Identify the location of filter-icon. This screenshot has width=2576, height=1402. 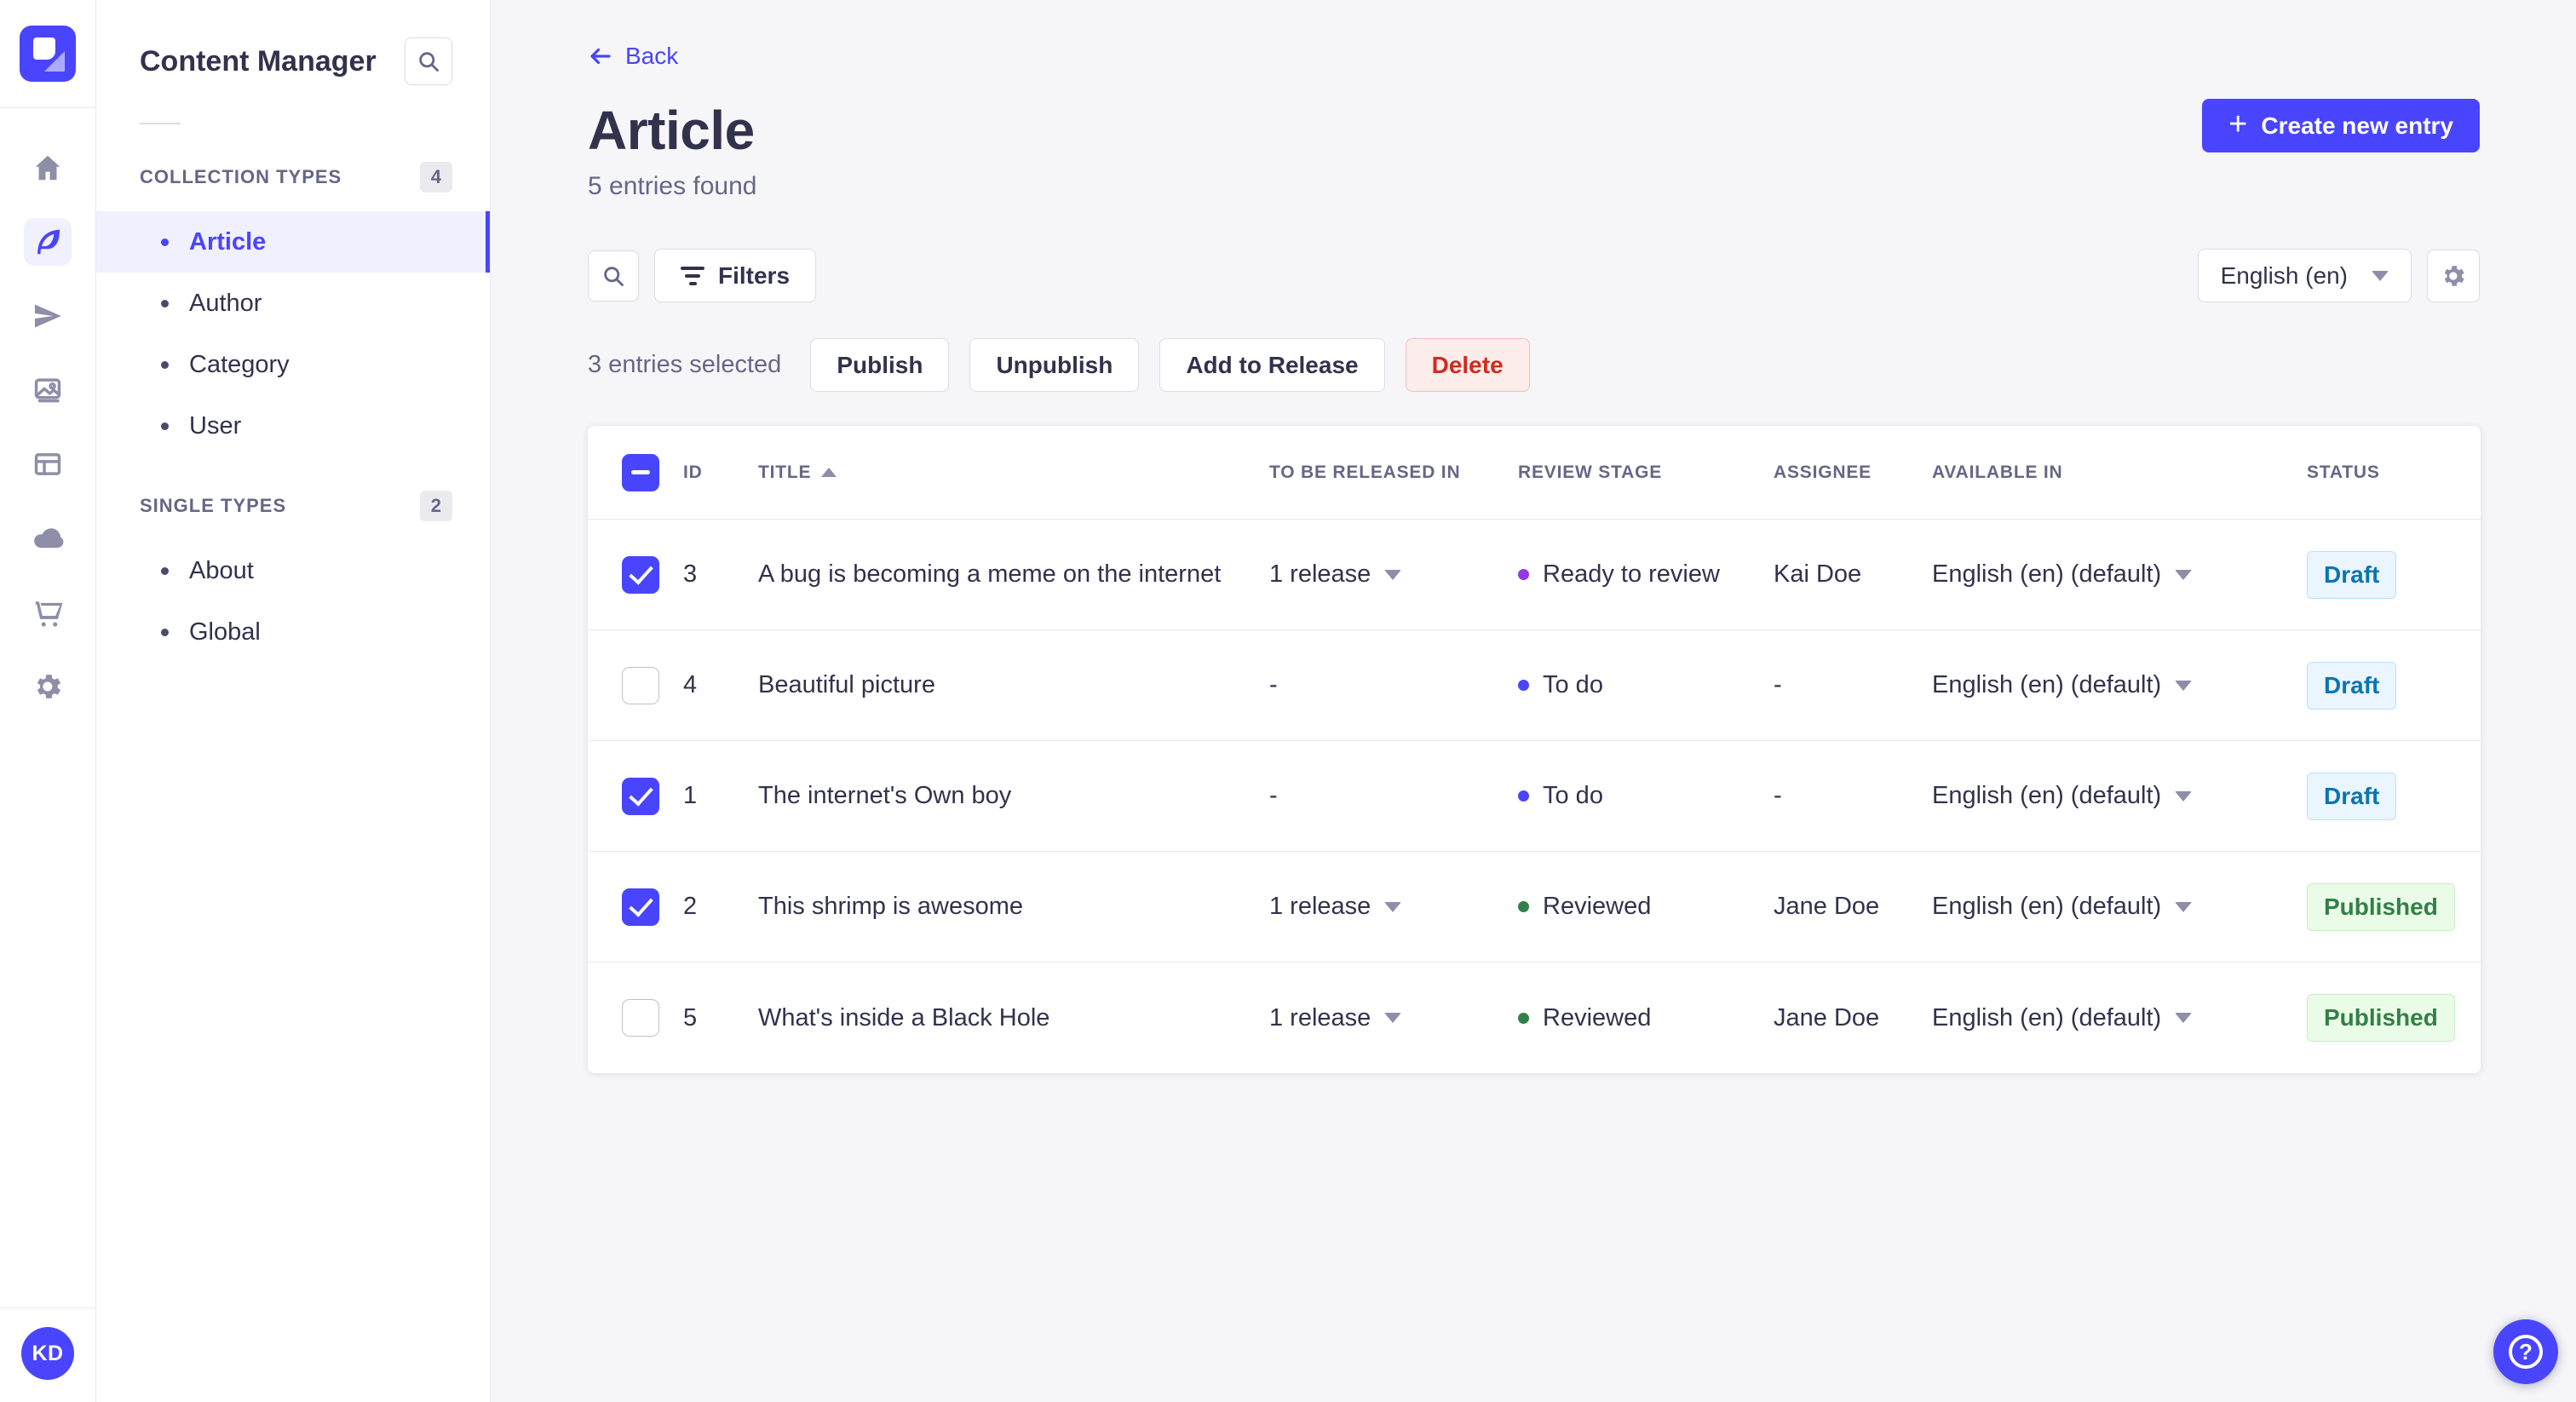
(693, 275).